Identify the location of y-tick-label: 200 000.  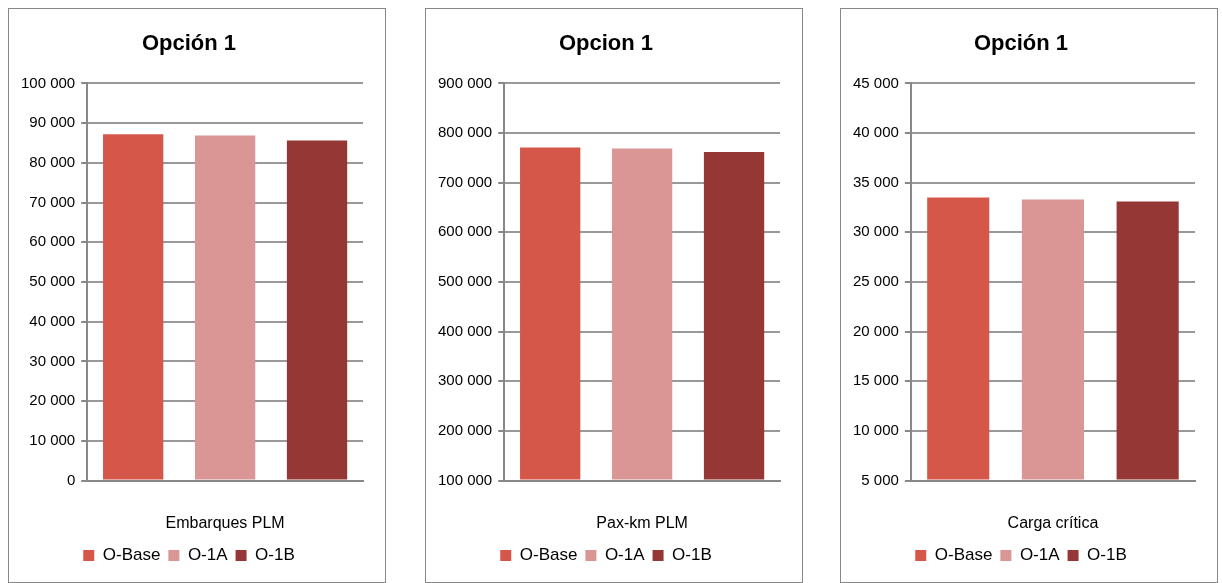
(465, 430).